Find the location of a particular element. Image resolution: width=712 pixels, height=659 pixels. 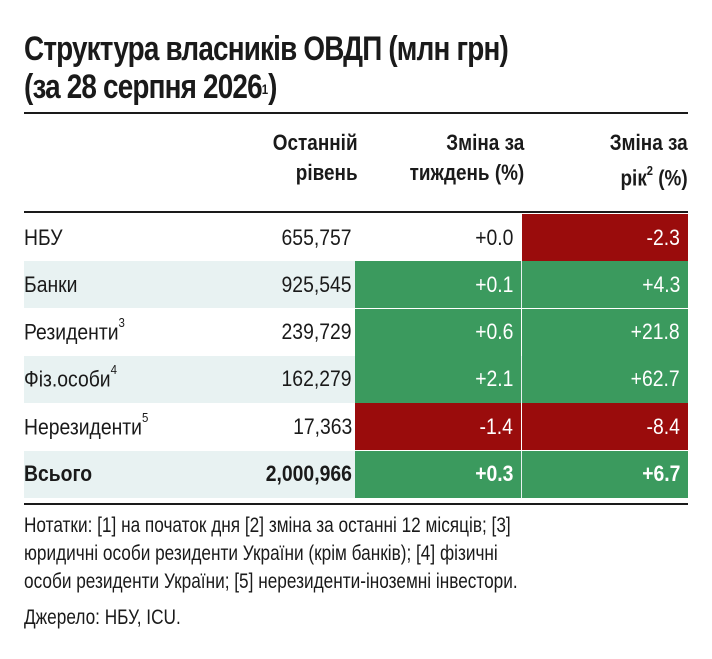

header-rule is located at coordinates (356, 212).